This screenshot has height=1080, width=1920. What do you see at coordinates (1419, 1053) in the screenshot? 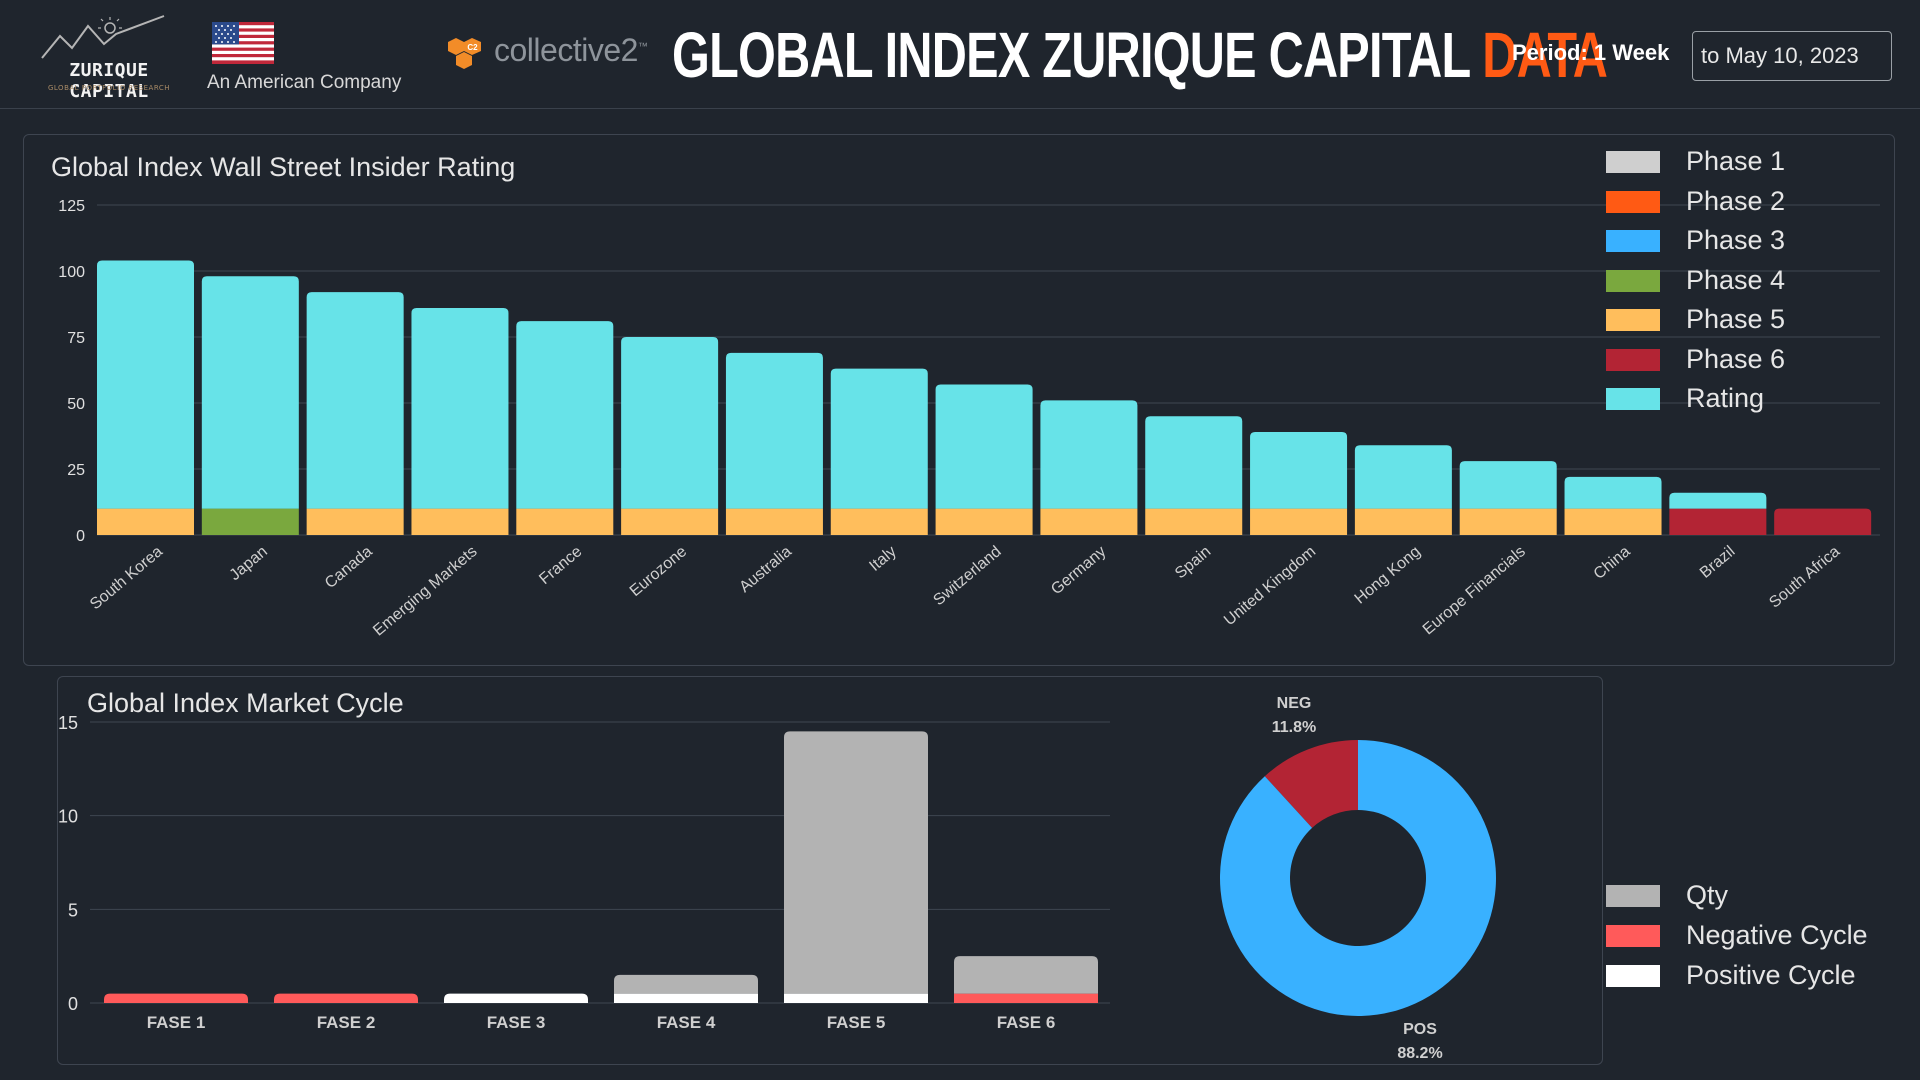
I see `slice-value: 88.2%` at bounding box center [1419, 1053].